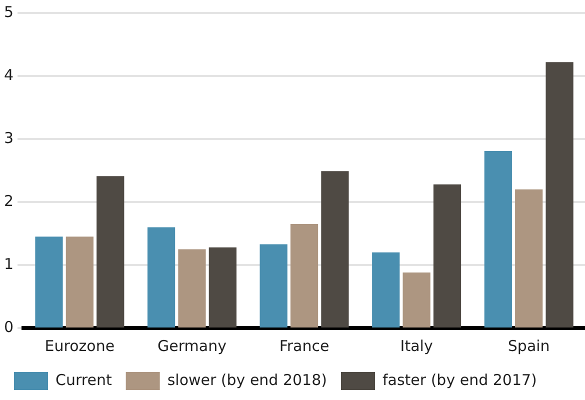 This screenshot has width=585, height=400. What do you see at coordinates (79, 345) in the screenshot?
I see `x-tick-label: Eurozone` at bounding box center [79, 345].